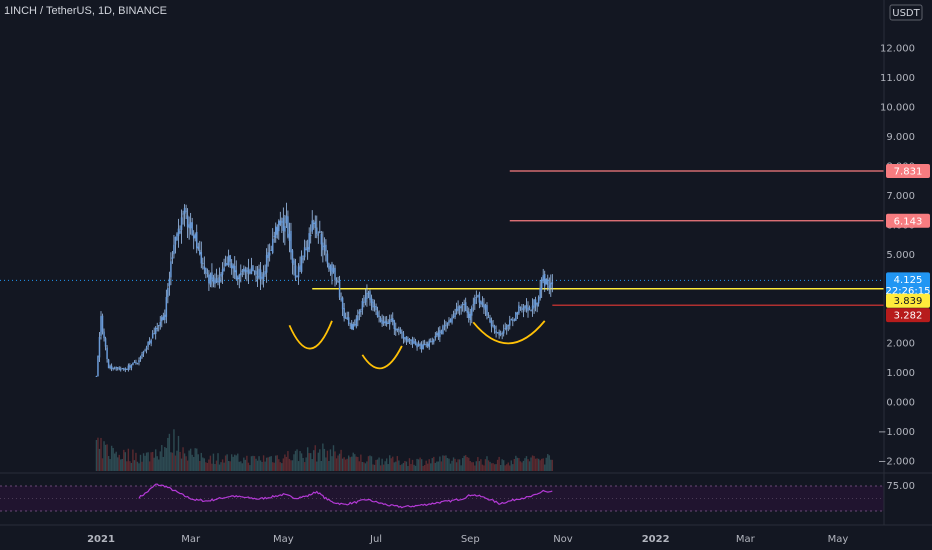 This screenshot has width=932, height=550. I want to click on support-price-tag-text: 3.282, so click(908, 316).